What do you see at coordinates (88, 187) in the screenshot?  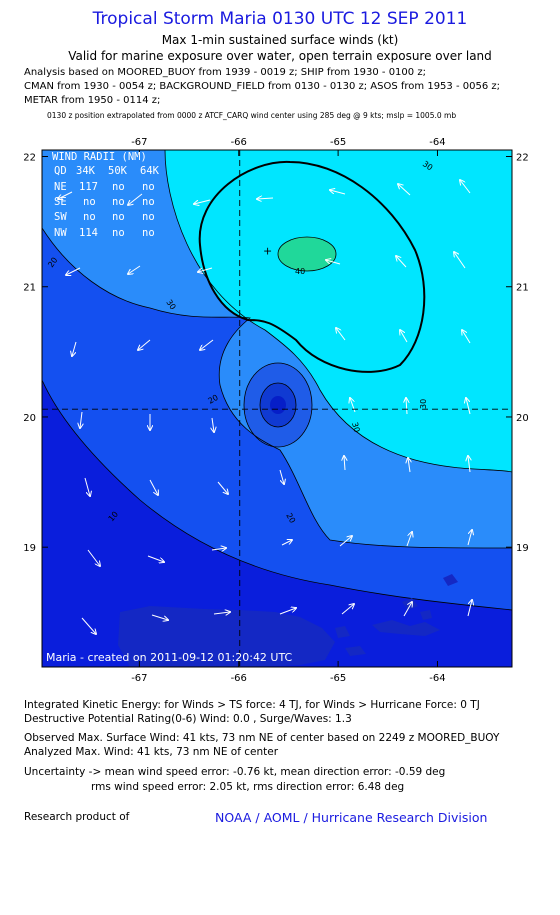 I see `wind-radii-value: 117` at bounding box center [88, 187].